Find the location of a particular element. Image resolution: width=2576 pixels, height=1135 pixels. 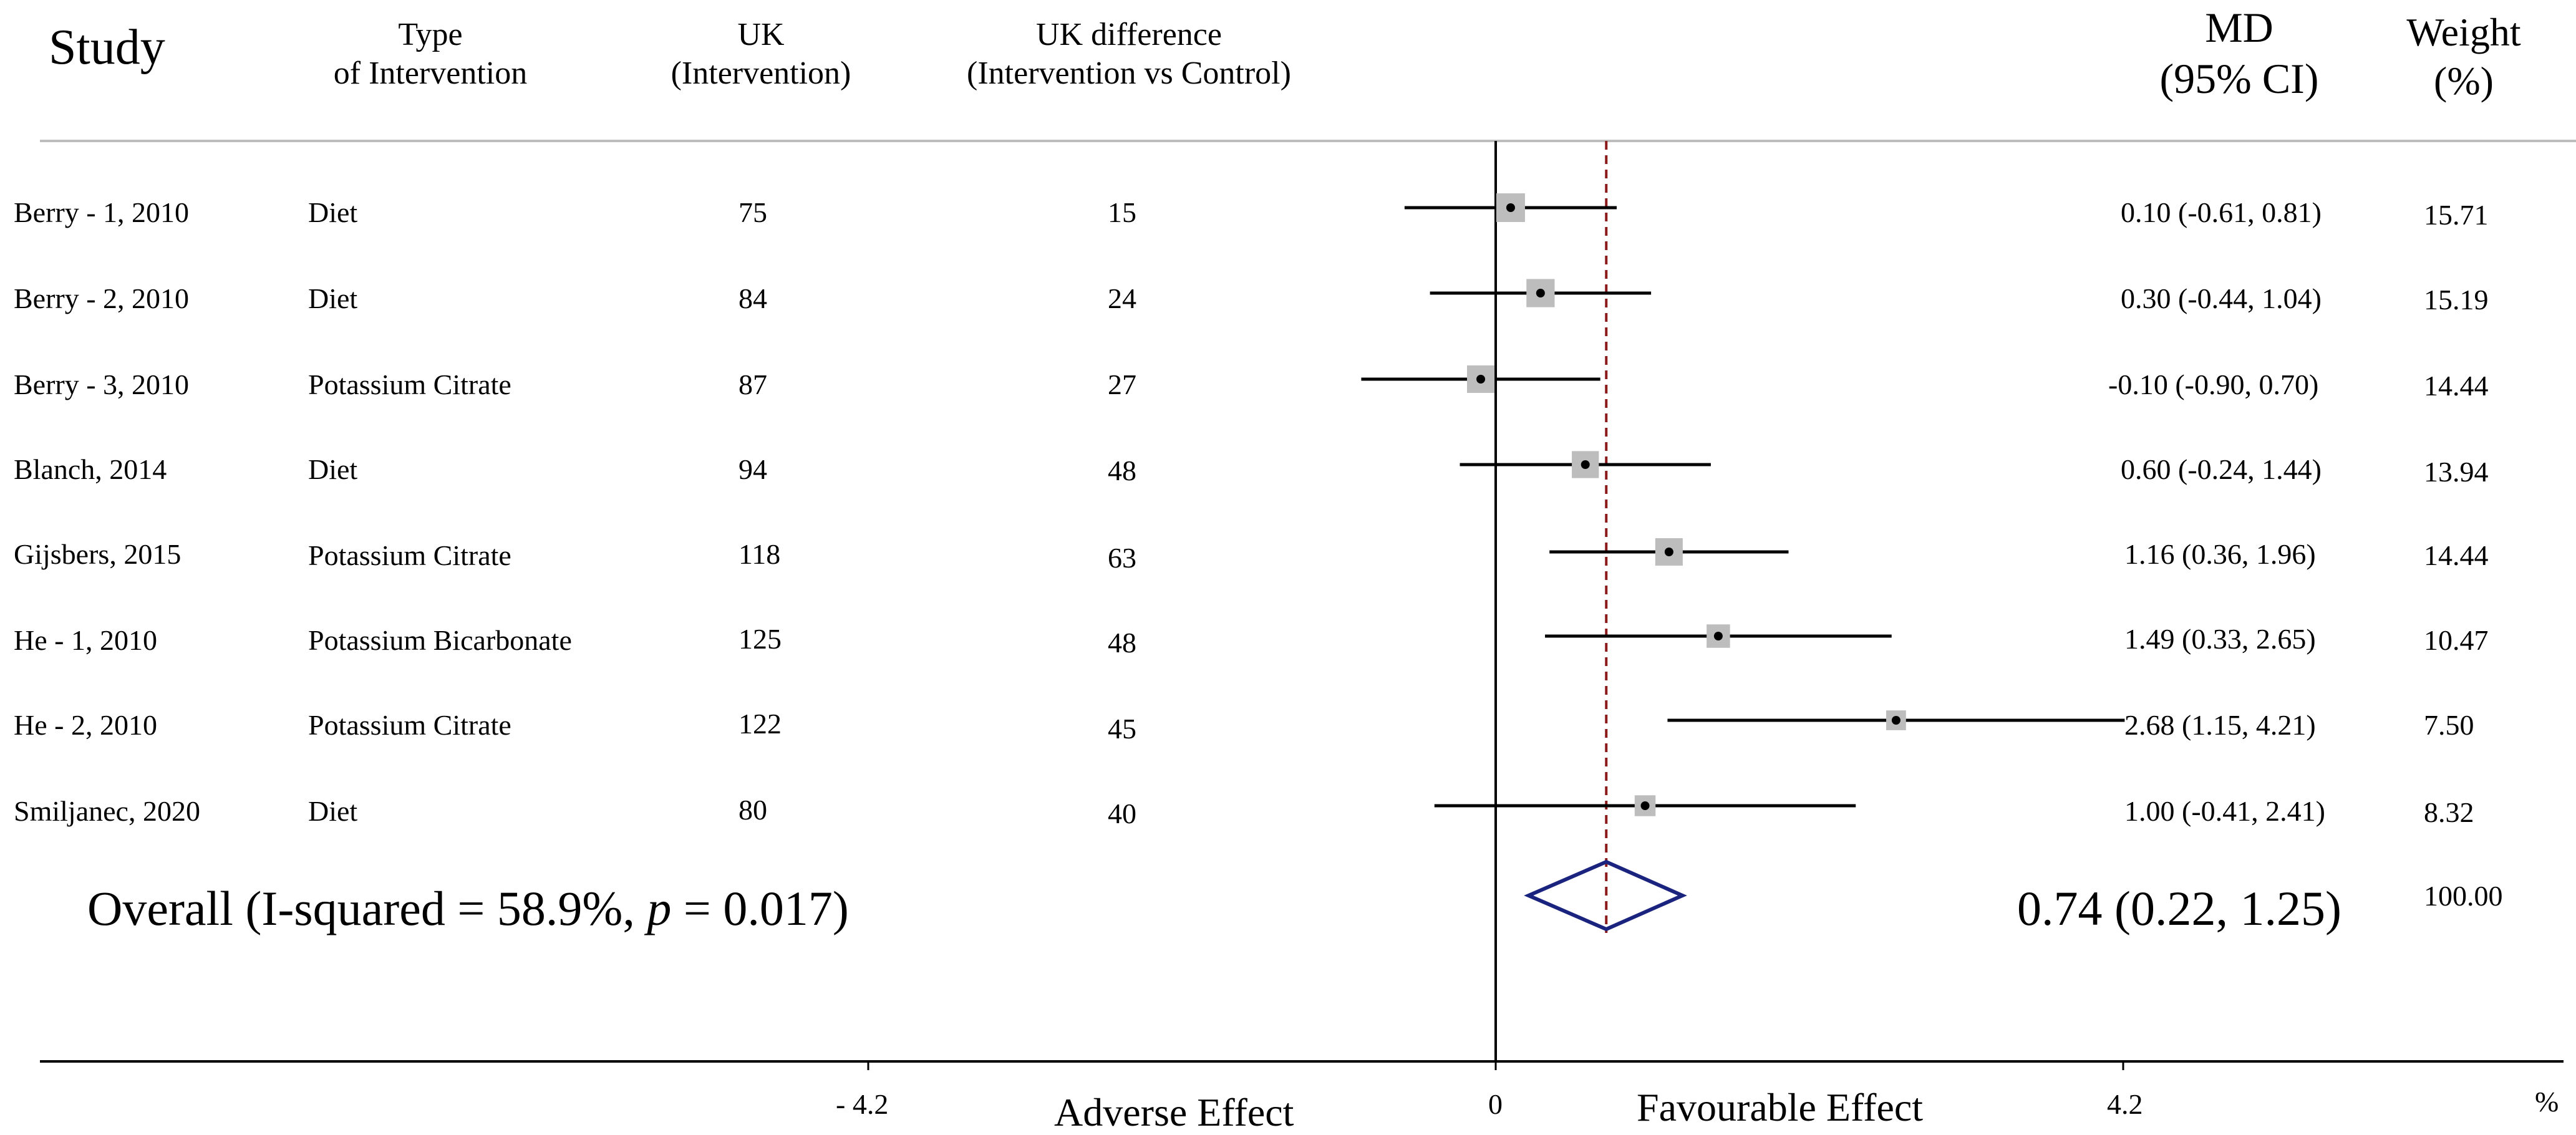

header-weight: Weight (%) is located at coordinates (2463, 56).